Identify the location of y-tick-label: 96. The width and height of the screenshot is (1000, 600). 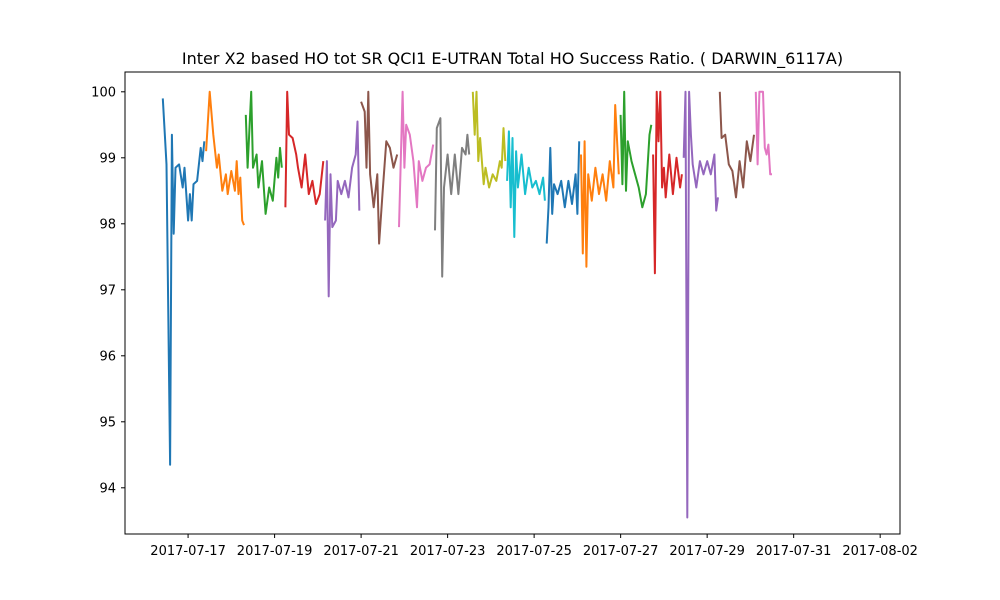
(107, 356).